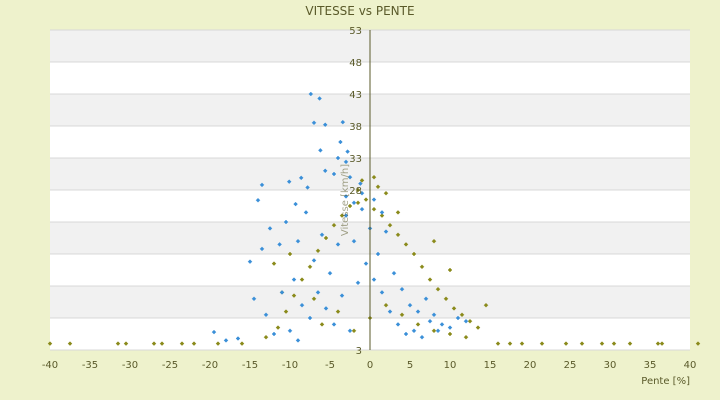  Describe the element at coordinates (650, 365) in the screenshot. I see `x-tick-label: 35` at that location.